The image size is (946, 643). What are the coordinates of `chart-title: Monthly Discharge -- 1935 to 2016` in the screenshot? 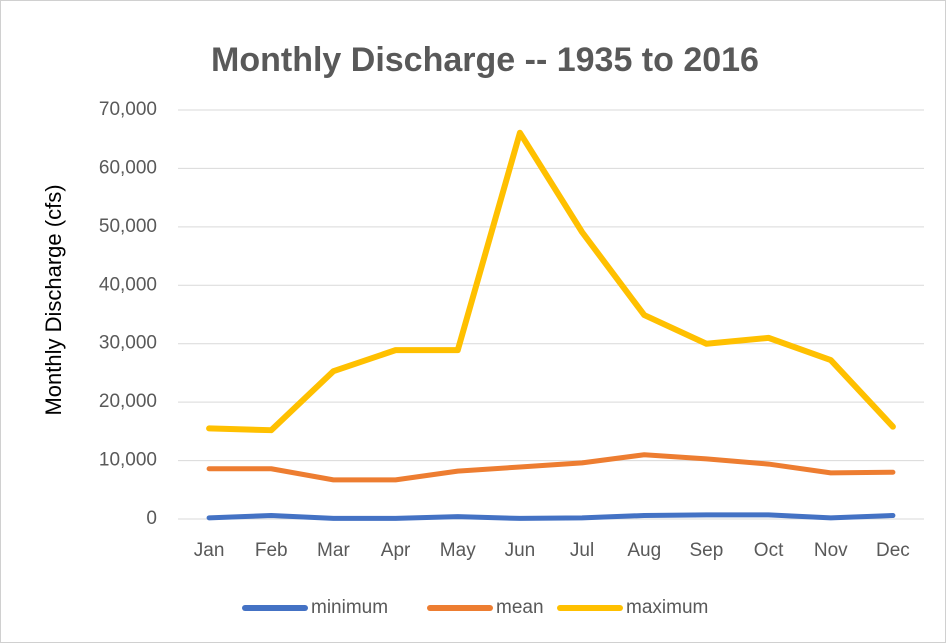 It's located at (485, 60).